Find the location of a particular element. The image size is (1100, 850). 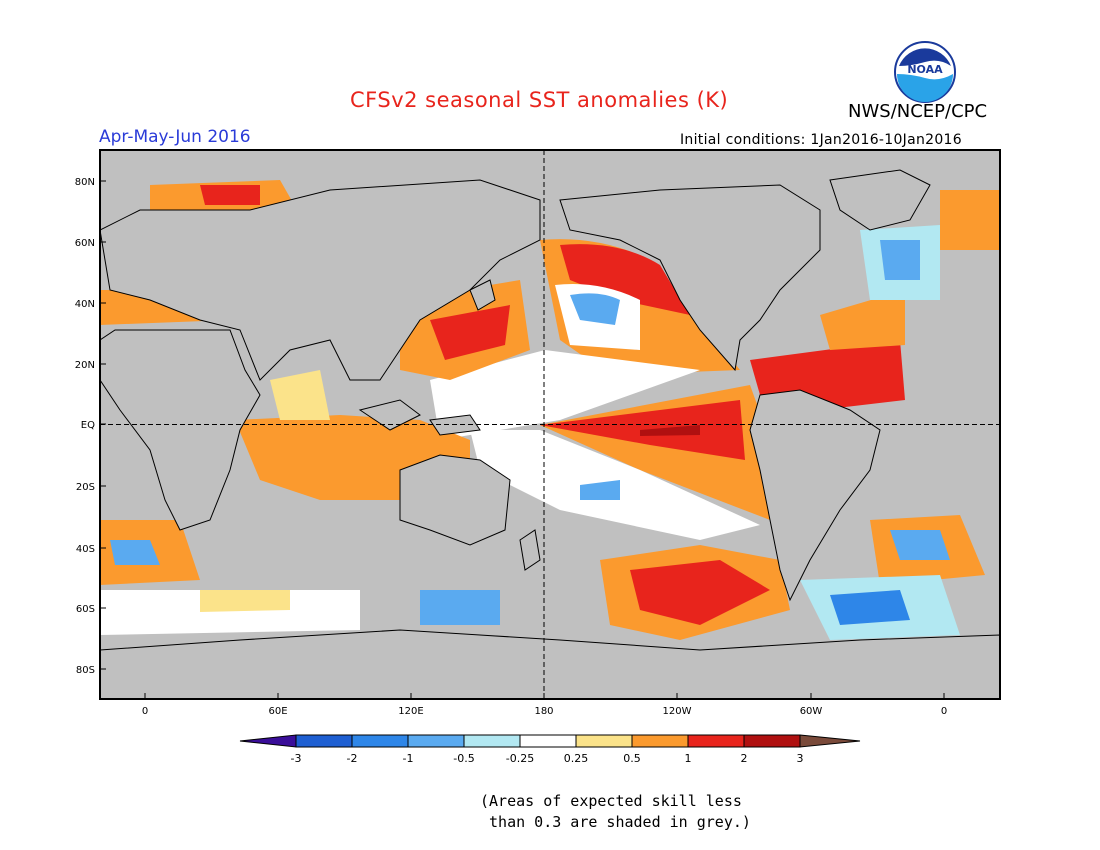

colorbar is located at coordinates (550, 741).